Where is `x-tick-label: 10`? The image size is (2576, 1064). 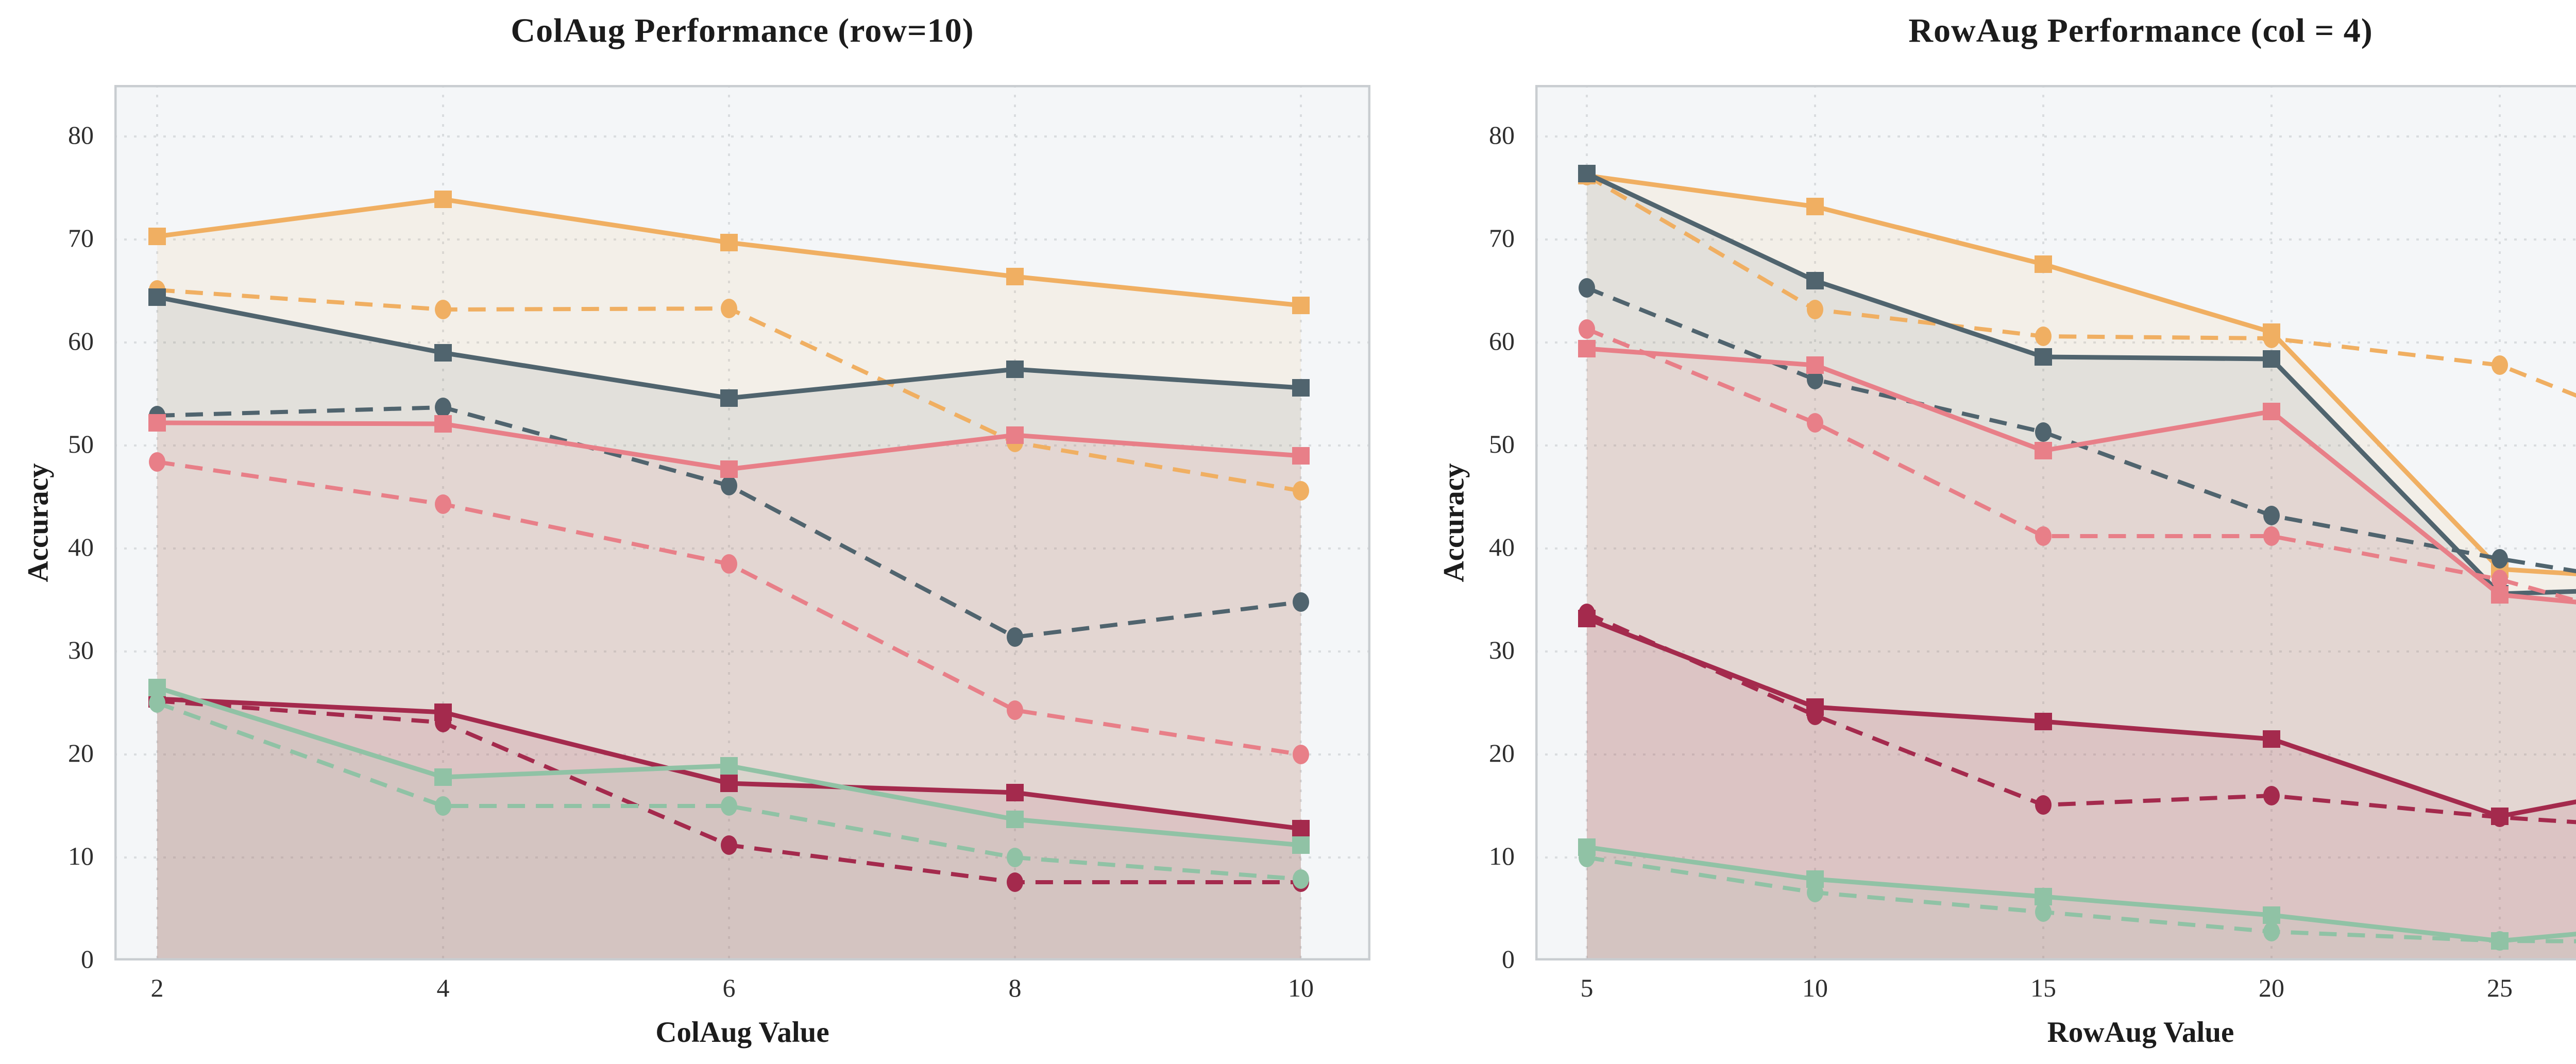
x-tick-label: 10 is located at coordinates (1815, 987).